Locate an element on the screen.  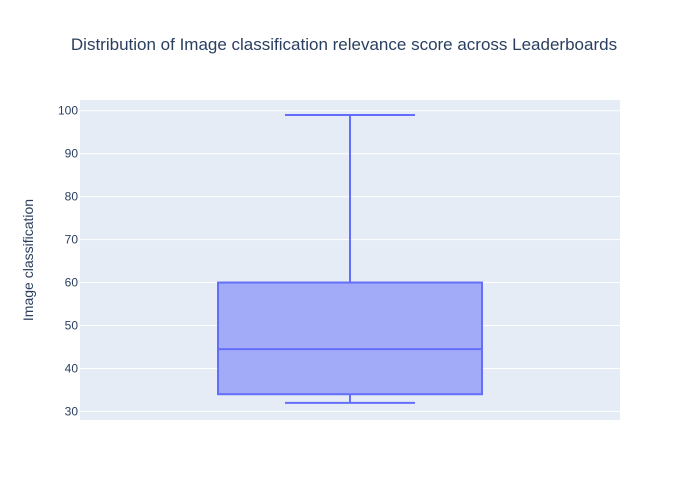
y-tick-label: 90 is located at coordinates (72, 154).